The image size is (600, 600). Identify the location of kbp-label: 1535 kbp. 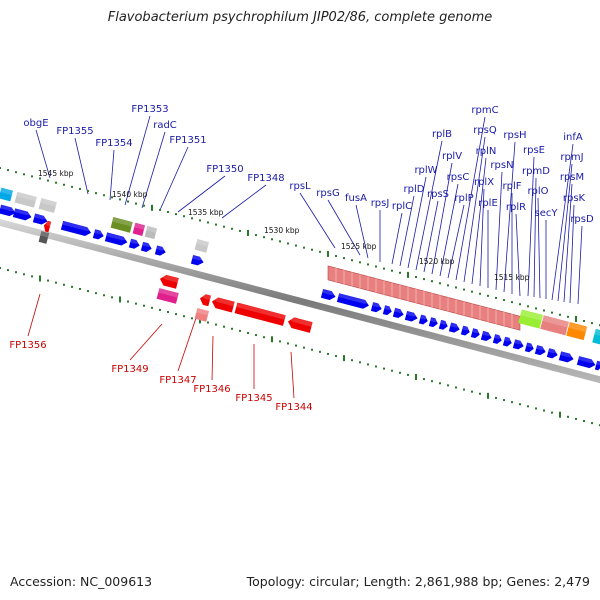
(206, 212).